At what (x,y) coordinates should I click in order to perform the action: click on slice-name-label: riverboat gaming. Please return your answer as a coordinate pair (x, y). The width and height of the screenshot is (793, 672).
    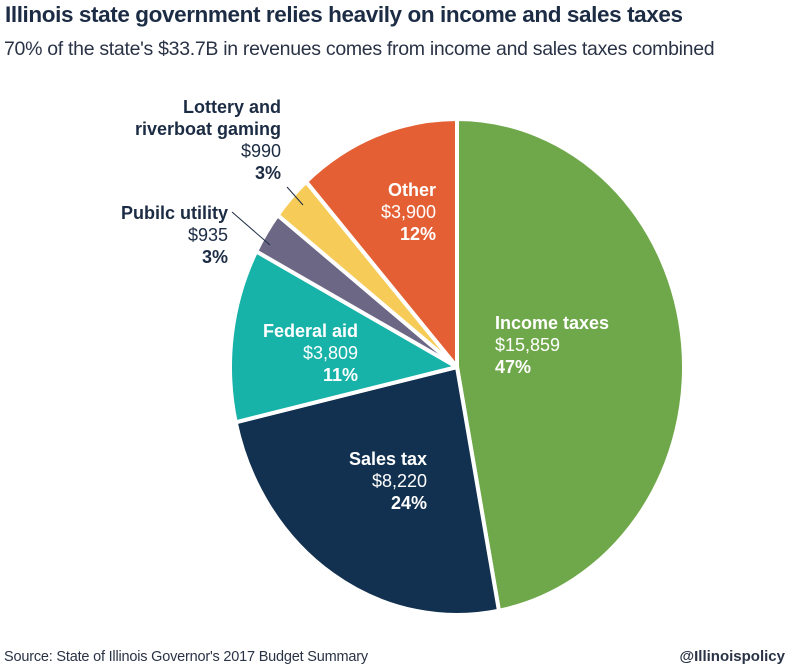
    Looking at the image, I should click on (208, 129).